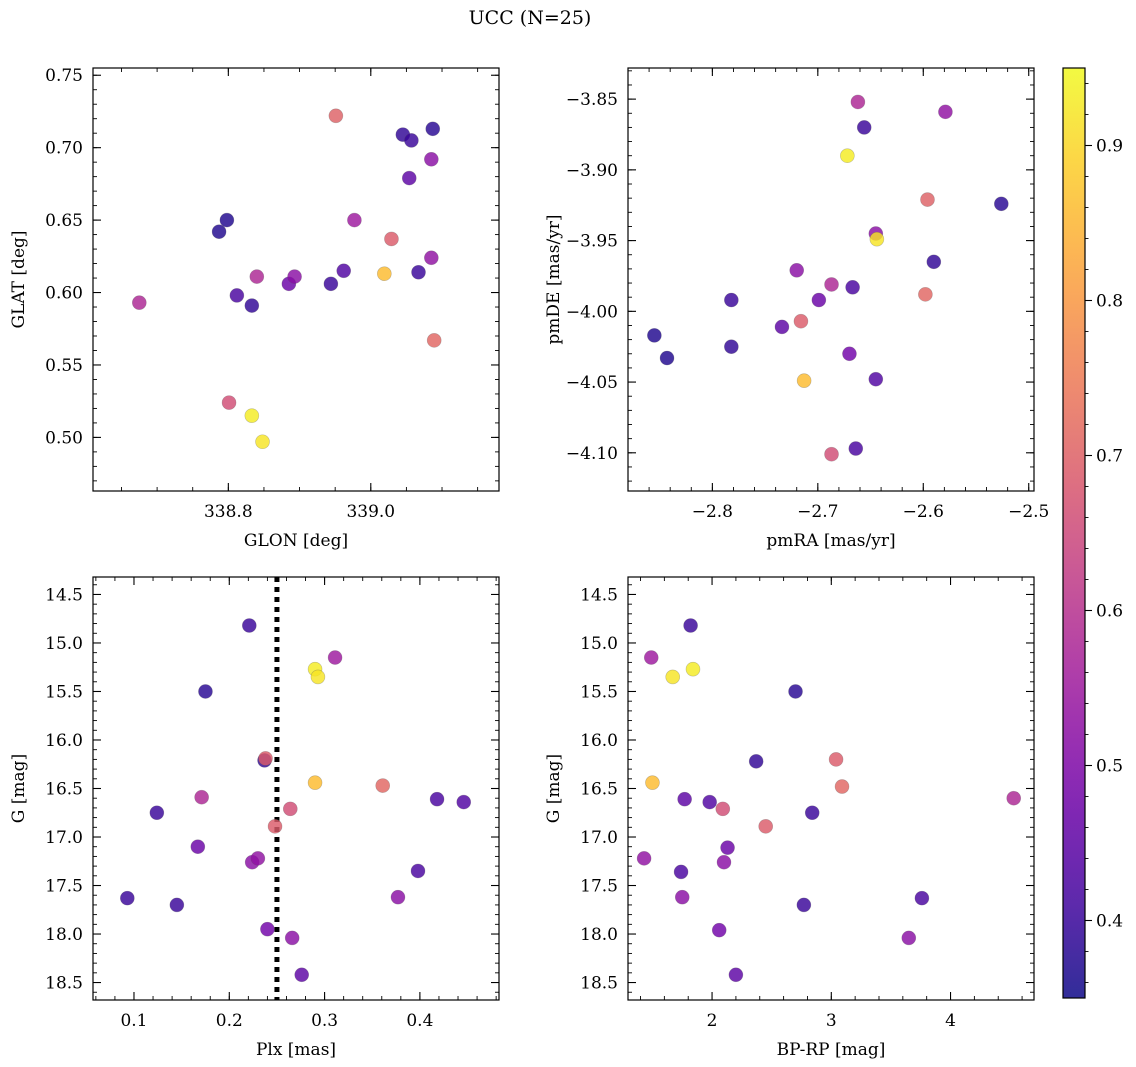 The height and width of the screenshot is (1067, 1136). What do you see at coordinates (1109, 147) in the screenshot?
I see `colorbar-tick-label: 0.9` at bounding box center [1109, 147].